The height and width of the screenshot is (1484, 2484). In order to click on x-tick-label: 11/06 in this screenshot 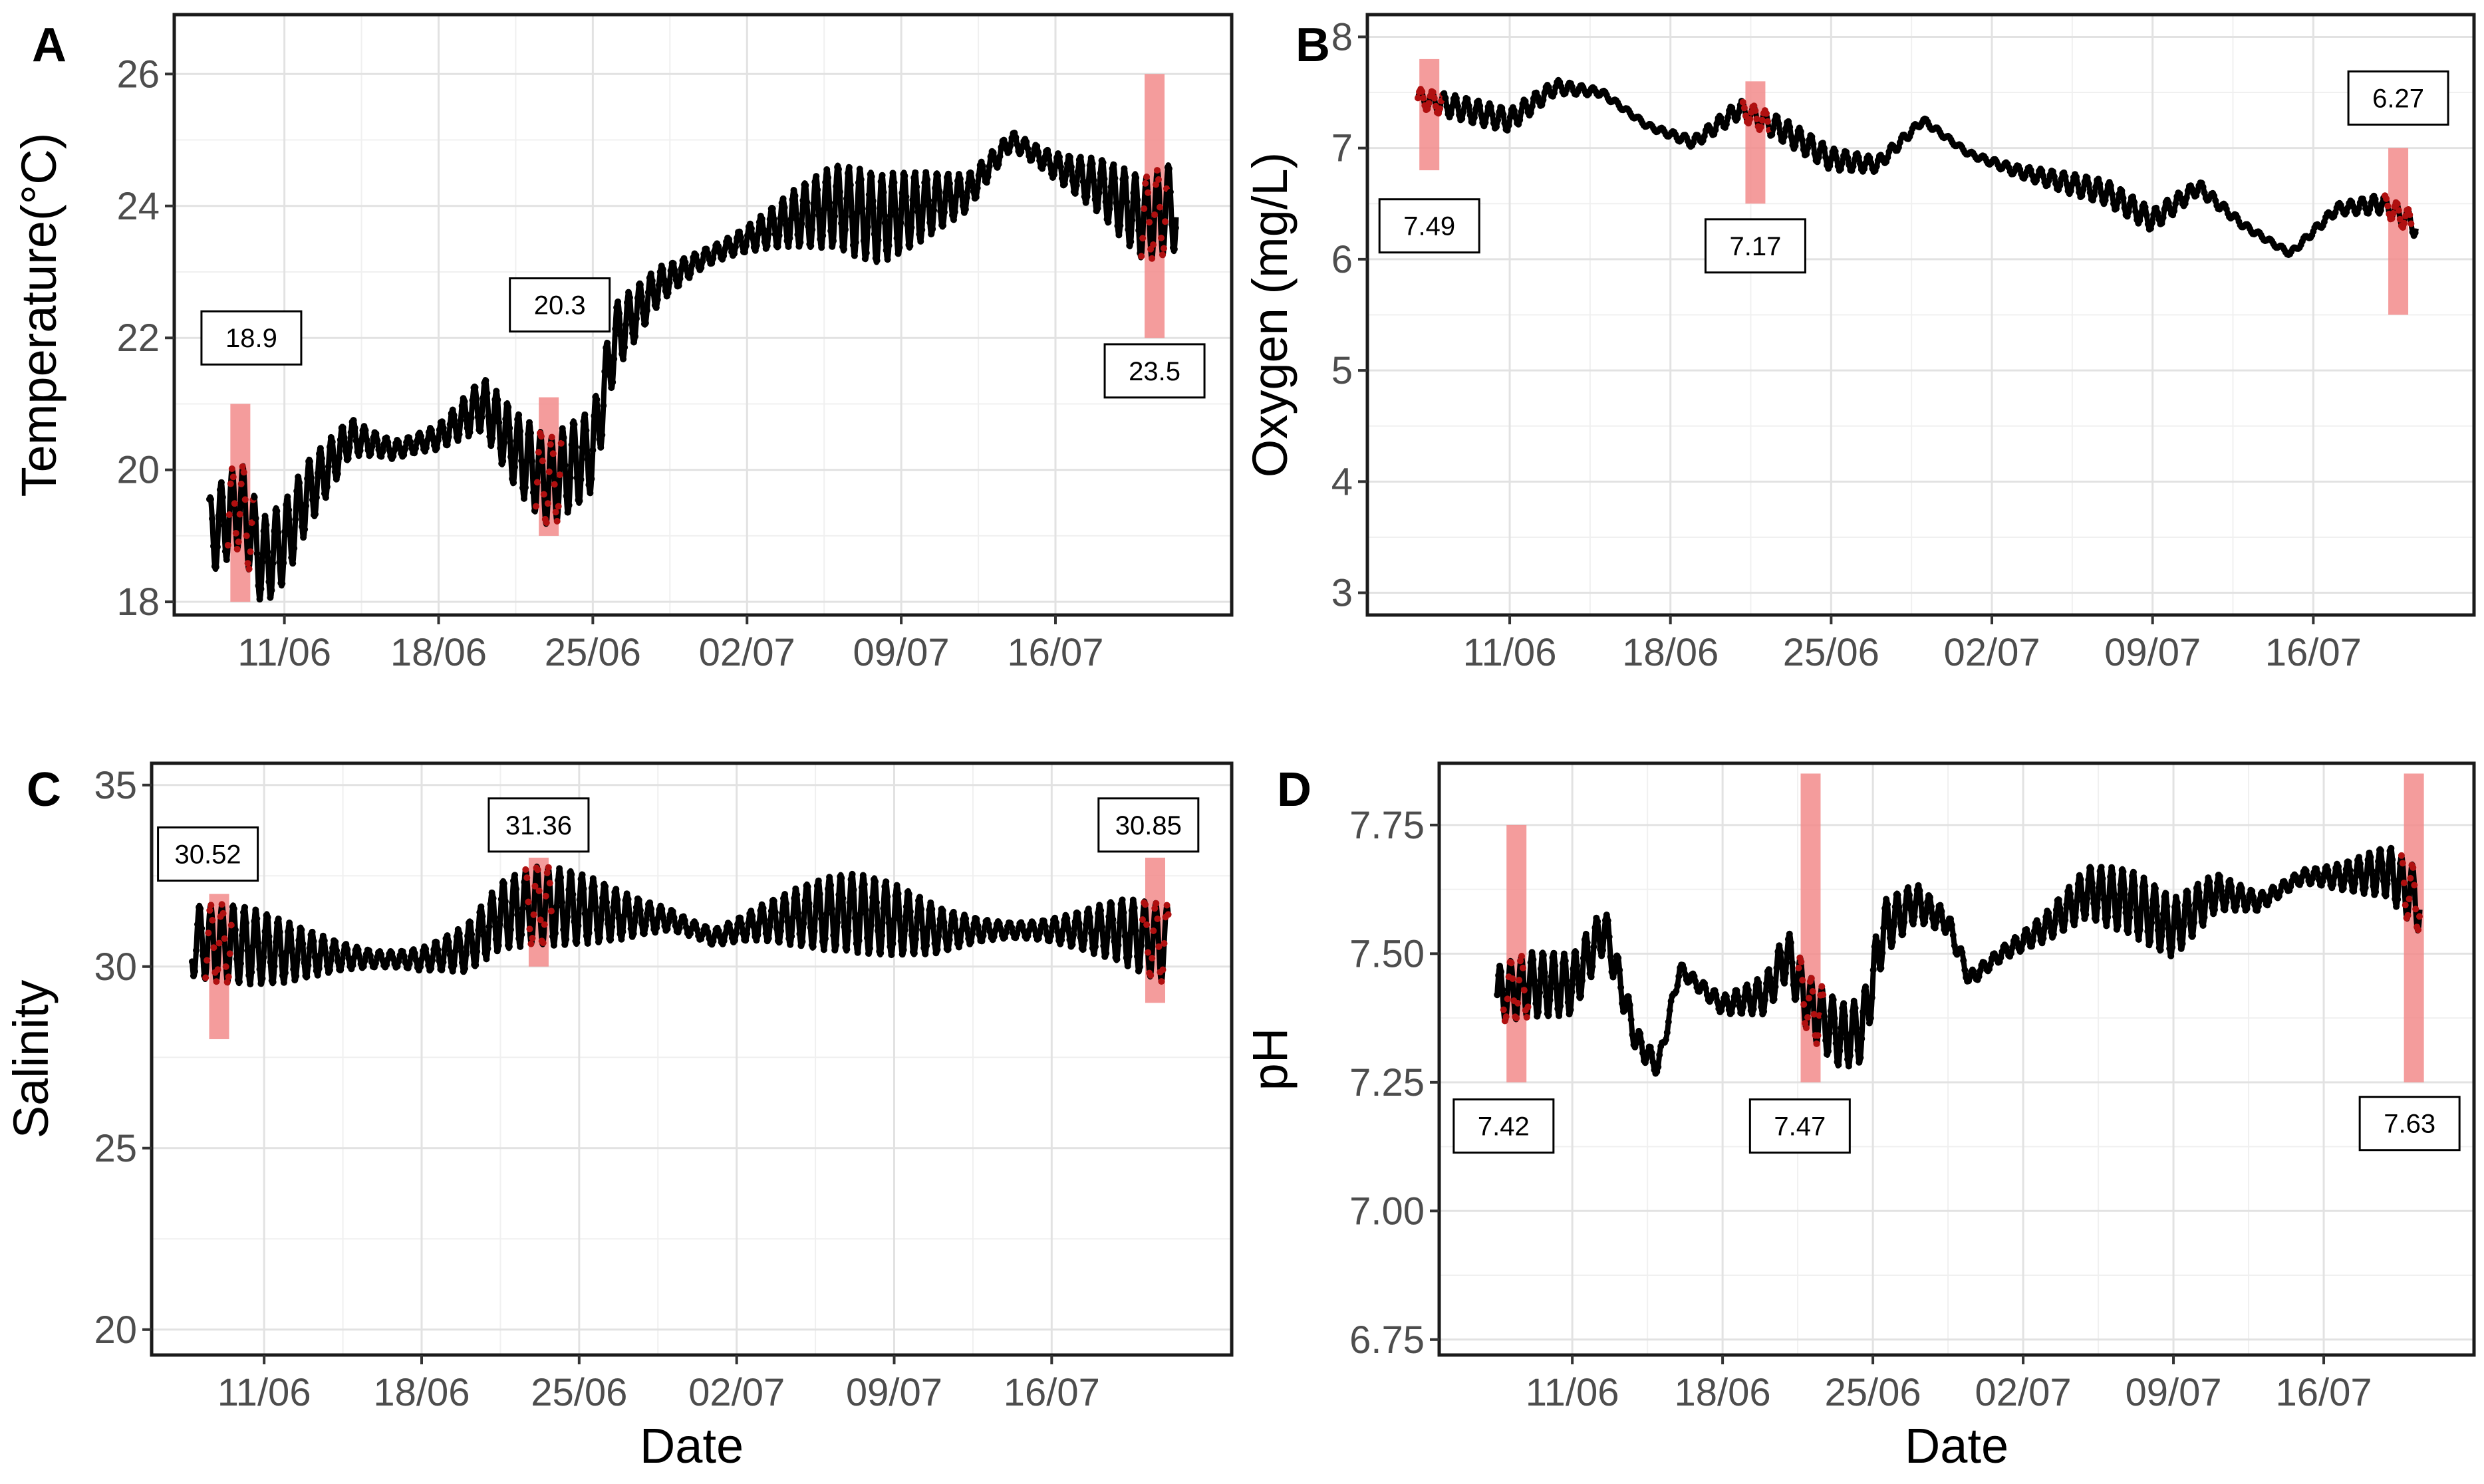, I will do `click(284, 652)`.